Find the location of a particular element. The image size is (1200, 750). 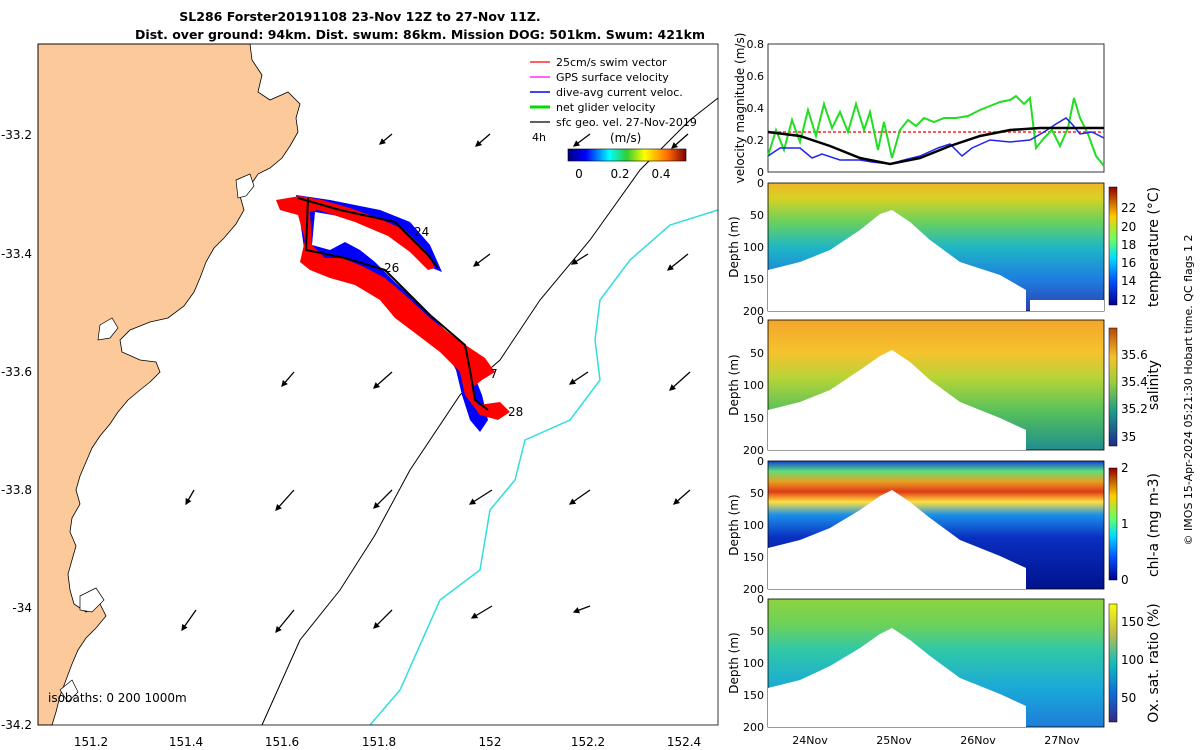

temperature-ylabel: Depth (m) is located at coordinates (734, 246).